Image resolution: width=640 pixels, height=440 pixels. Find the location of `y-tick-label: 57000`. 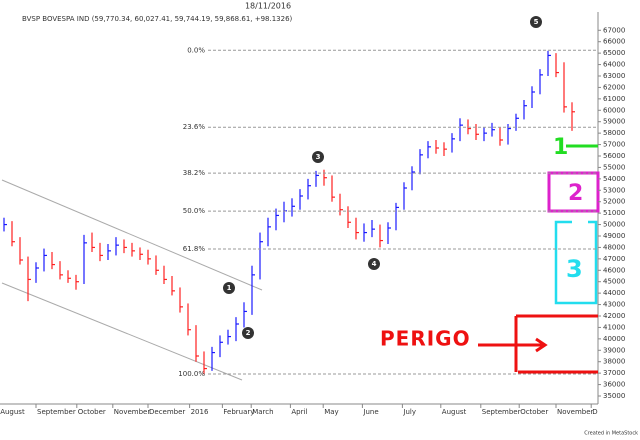

y-tick-label: 57000 is located at coordinates (614, 145).